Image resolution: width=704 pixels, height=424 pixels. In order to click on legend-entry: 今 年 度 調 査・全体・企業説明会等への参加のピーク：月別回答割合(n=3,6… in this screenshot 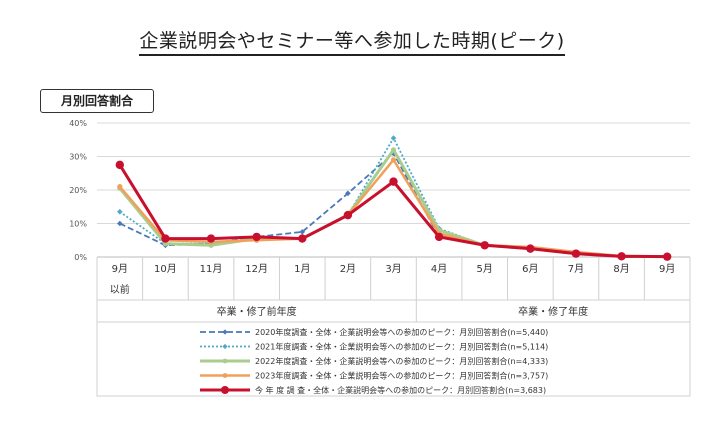, I will do `click(373, 390)`.